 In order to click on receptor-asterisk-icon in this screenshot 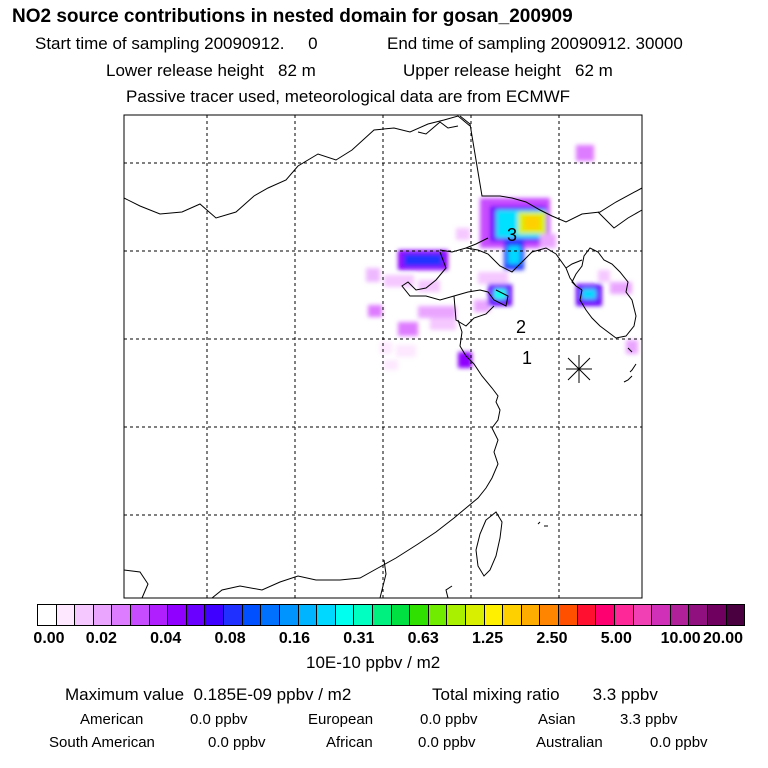, I will do `click(579, 369)`.